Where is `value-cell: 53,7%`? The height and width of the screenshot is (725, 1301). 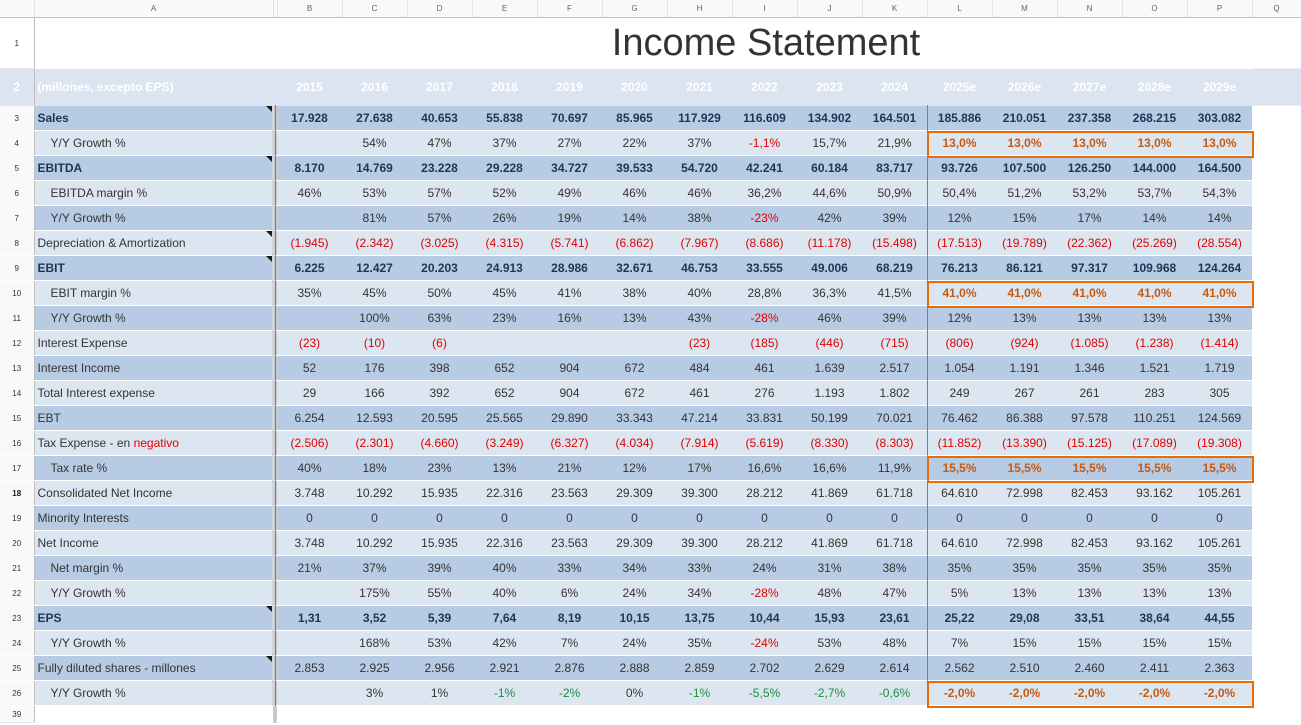
value-cell: 53,7% is located at coordinates (1154, 193).